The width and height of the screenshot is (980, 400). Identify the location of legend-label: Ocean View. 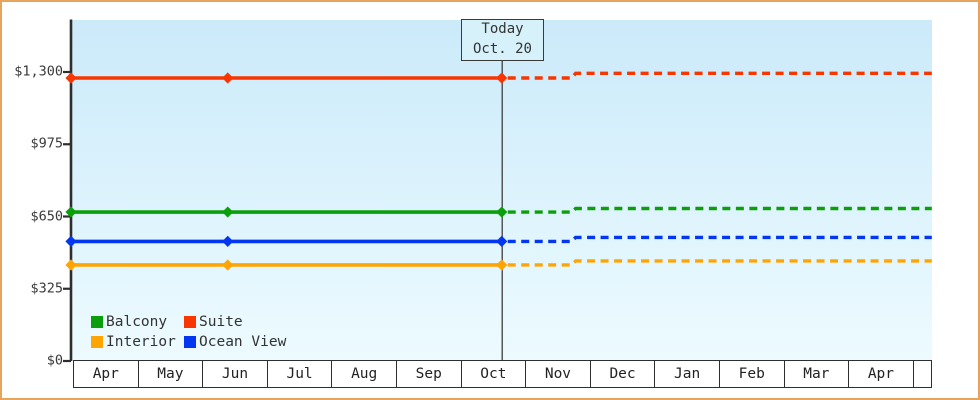
(243, 342).